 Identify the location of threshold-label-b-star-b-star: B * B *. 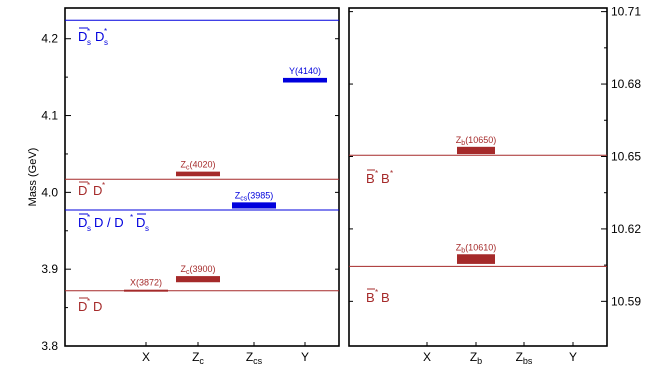
(379, 177).